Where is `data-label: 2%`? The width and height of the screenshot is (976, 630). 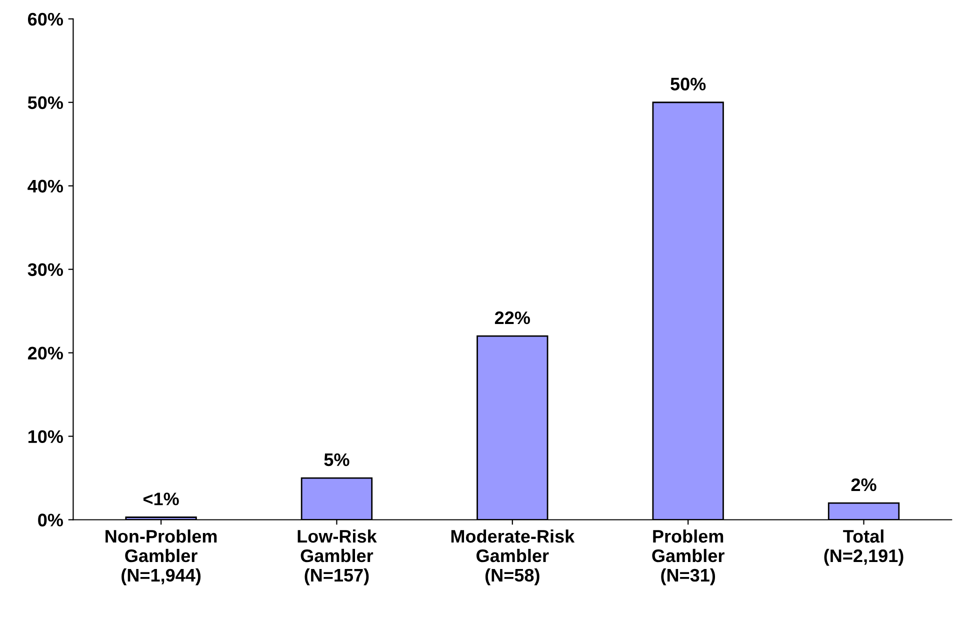
data-label: 2% is located at coordinates (863, 485).